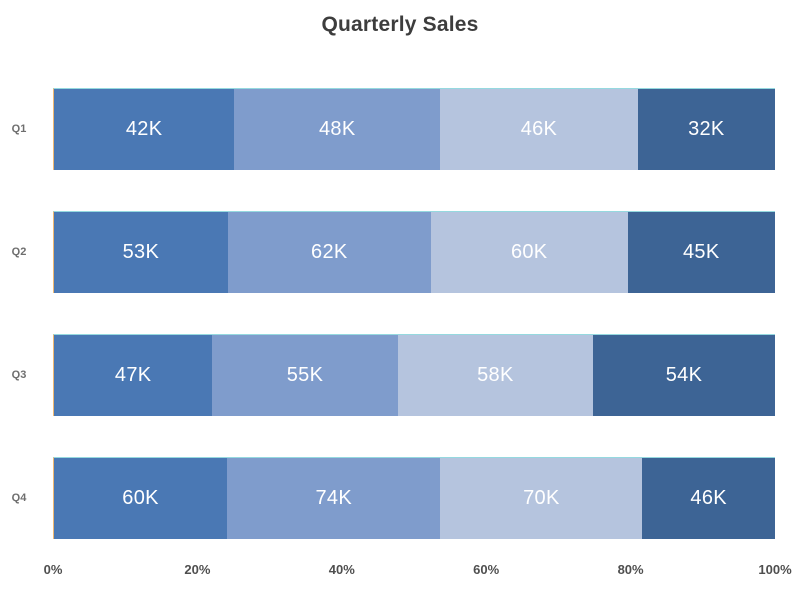 The height and width of the screenshot is (600, 800). I want to click on bar-segment: 42K, so click(144, 129).